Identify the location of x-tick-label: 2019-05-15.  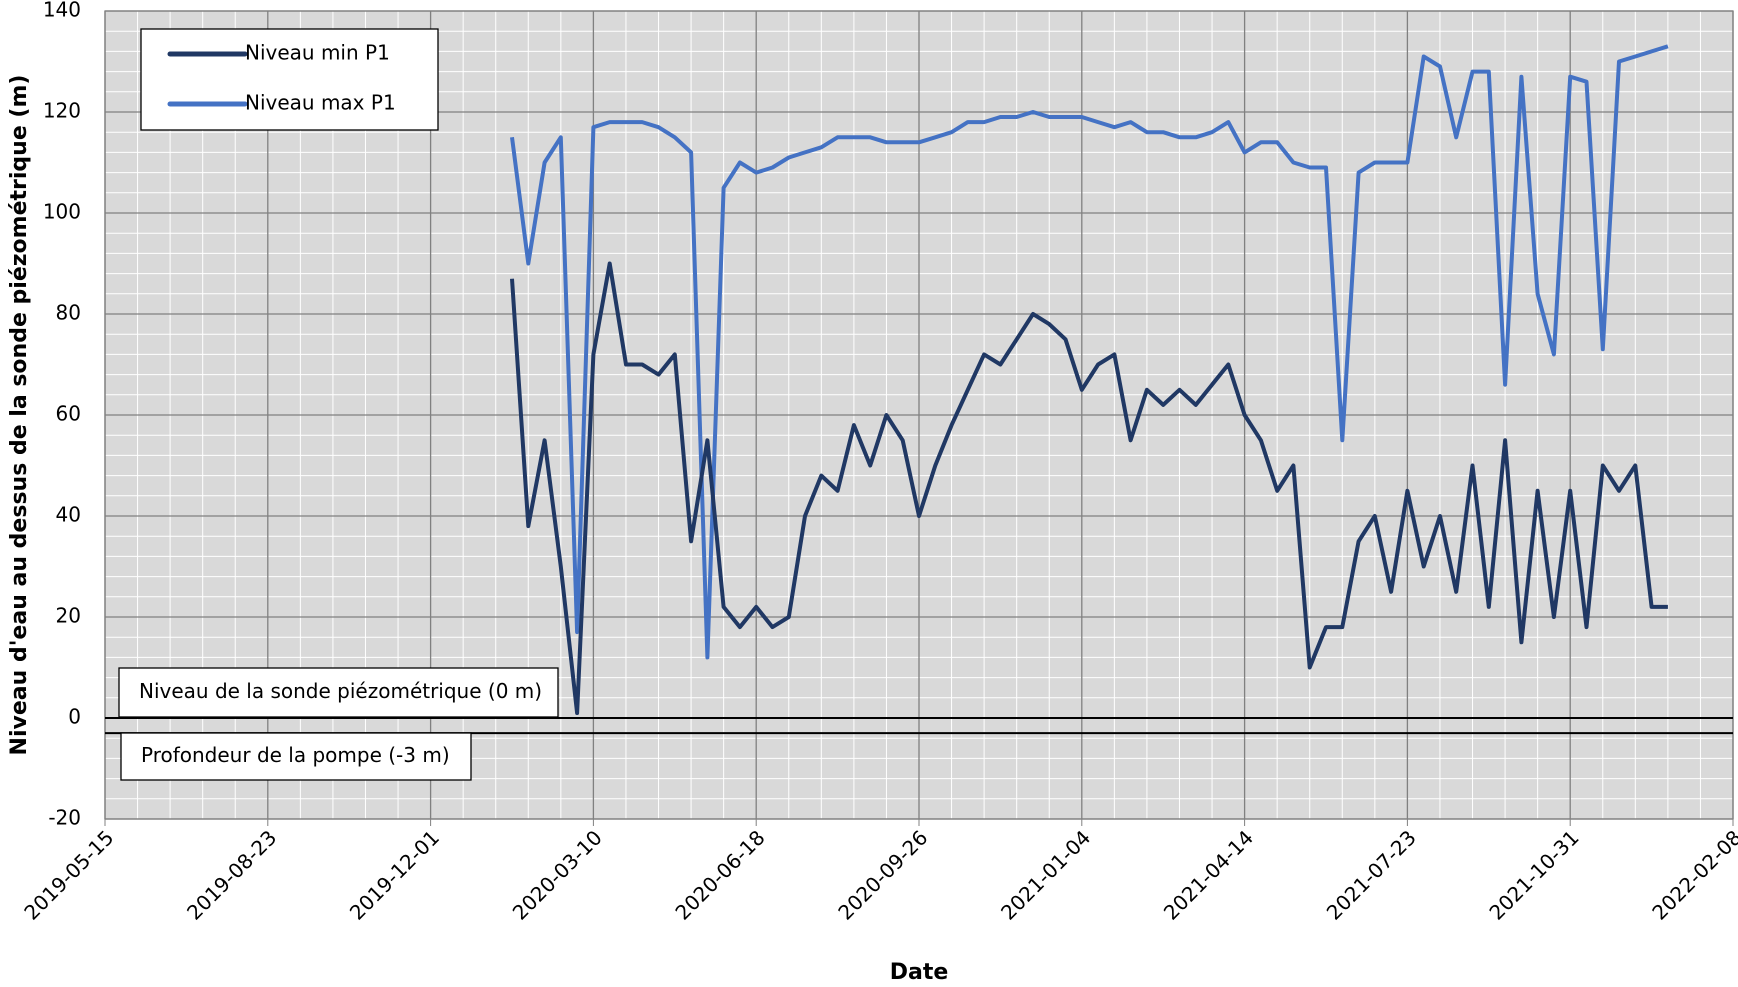
(68, 874).